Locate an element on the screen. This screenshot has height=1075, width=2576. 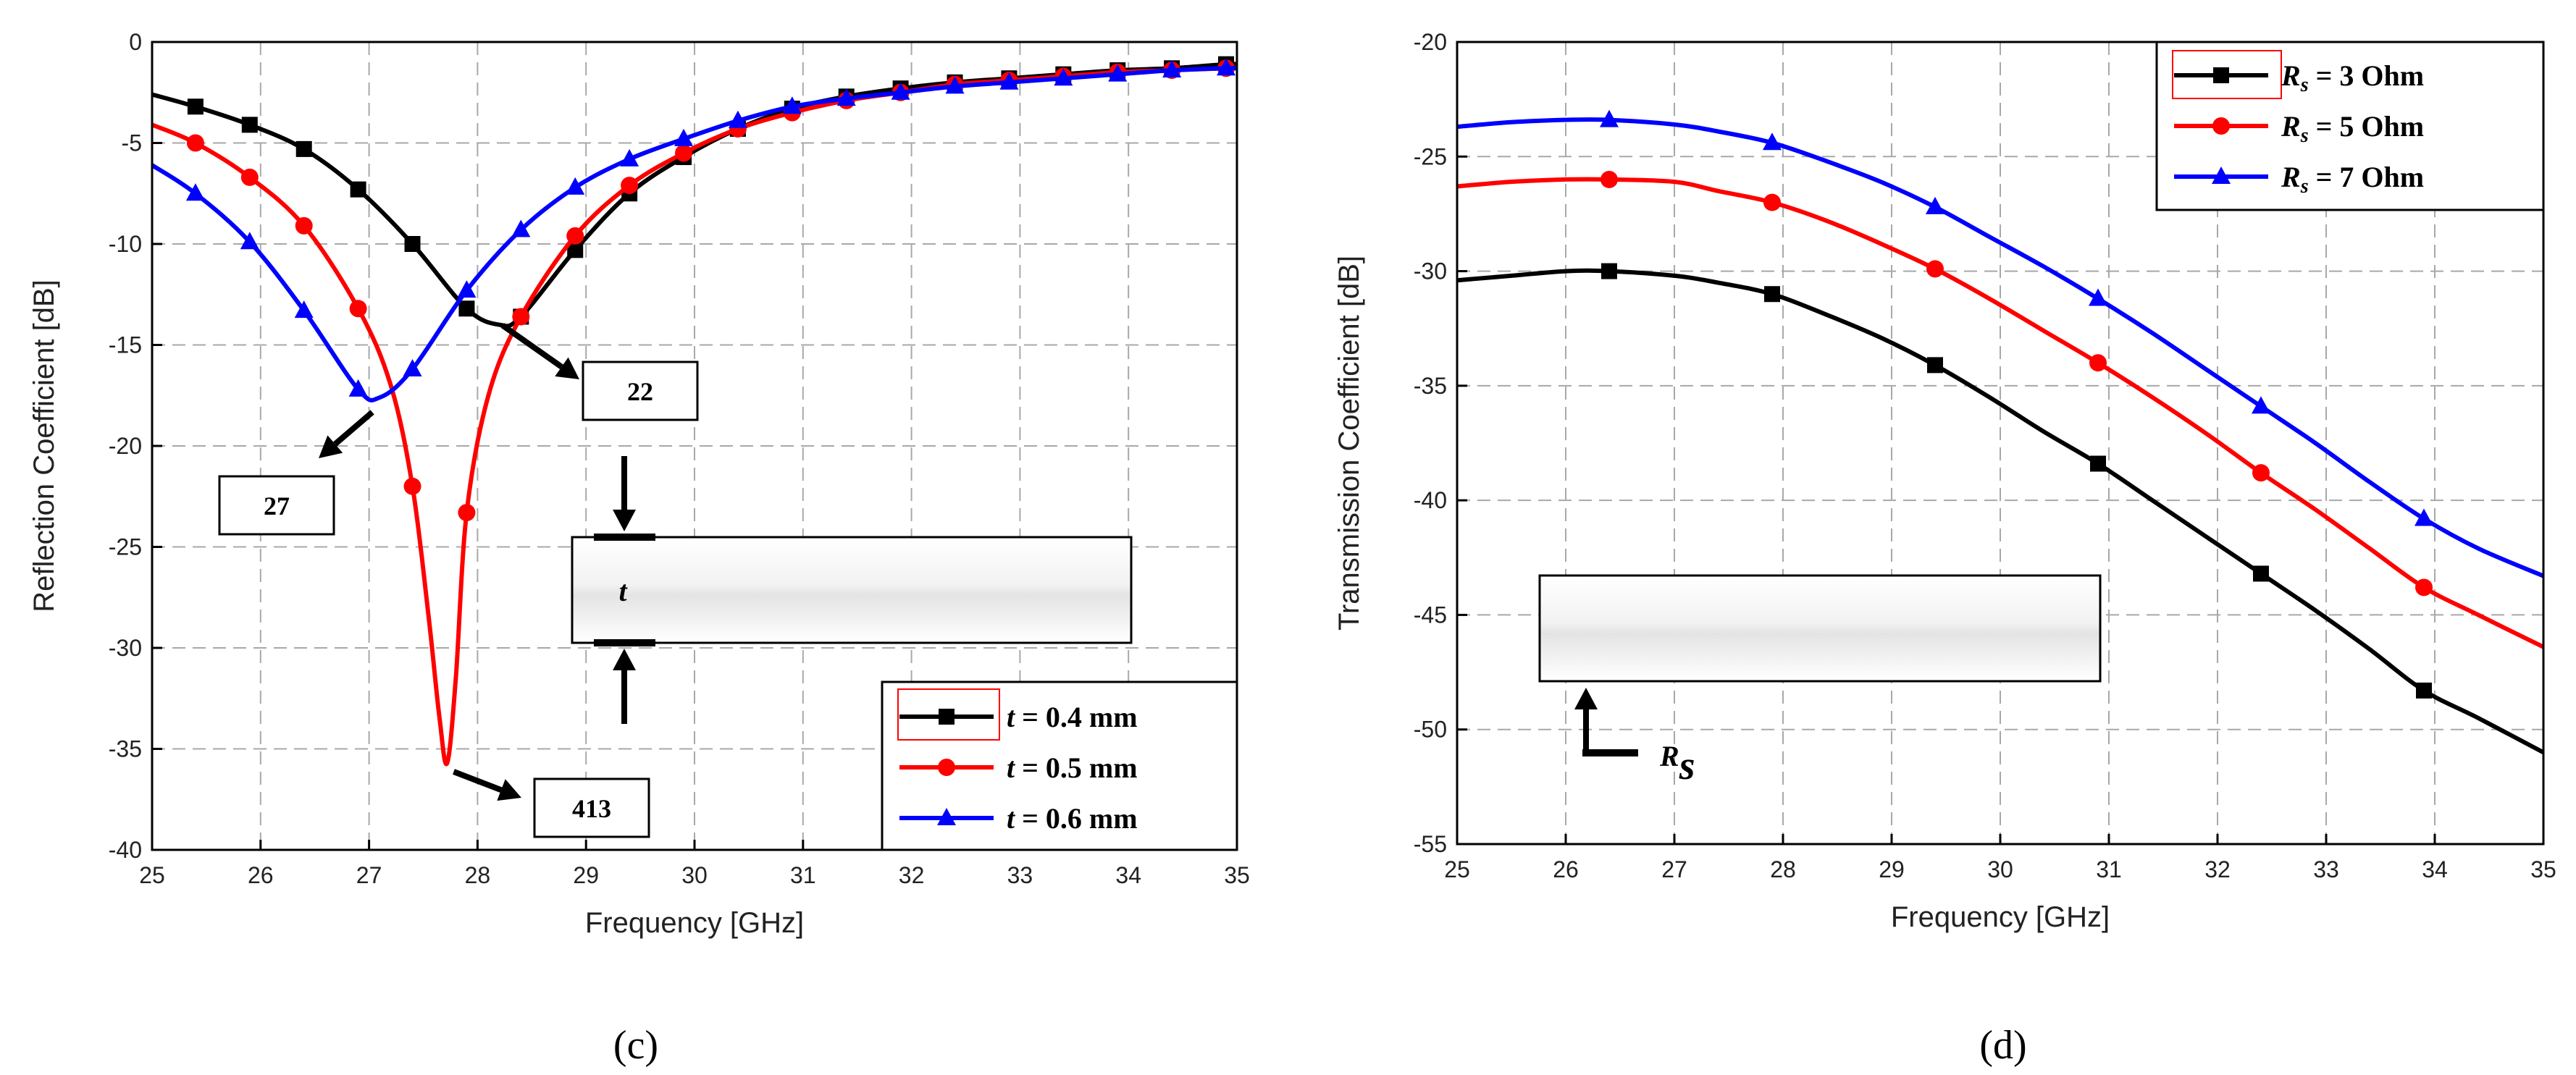
annotation-arrow-2-head is located at coordinates (331, 447).